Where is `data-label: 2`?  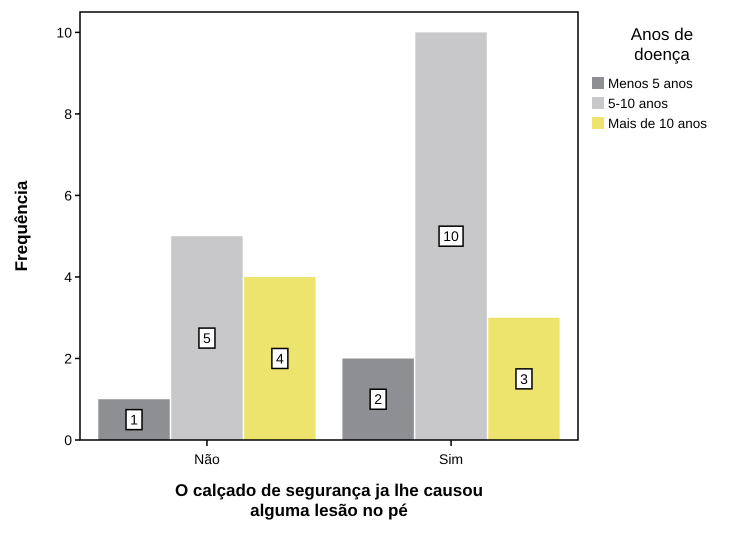
data-label: 2 is located at coordinates (378, 399).